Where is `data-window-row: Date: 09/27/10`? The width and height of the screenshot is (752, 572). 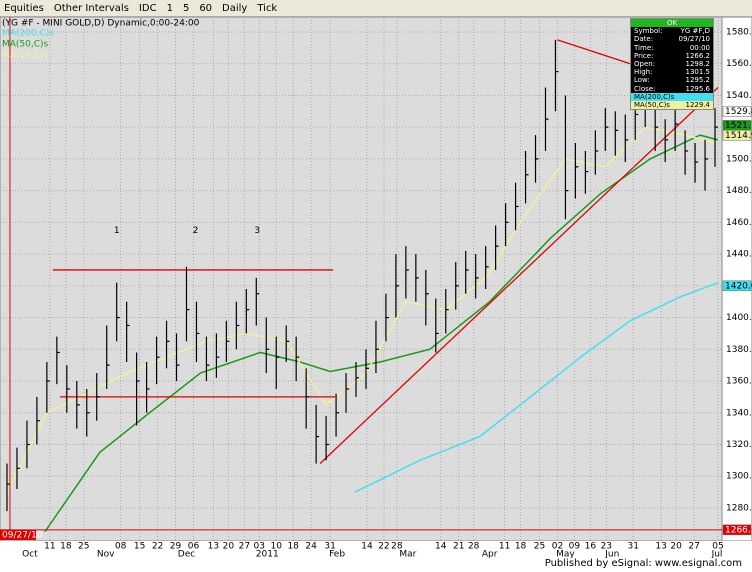
data-window-row: Date: 09/27/10 is located at coordinates (672, 39).